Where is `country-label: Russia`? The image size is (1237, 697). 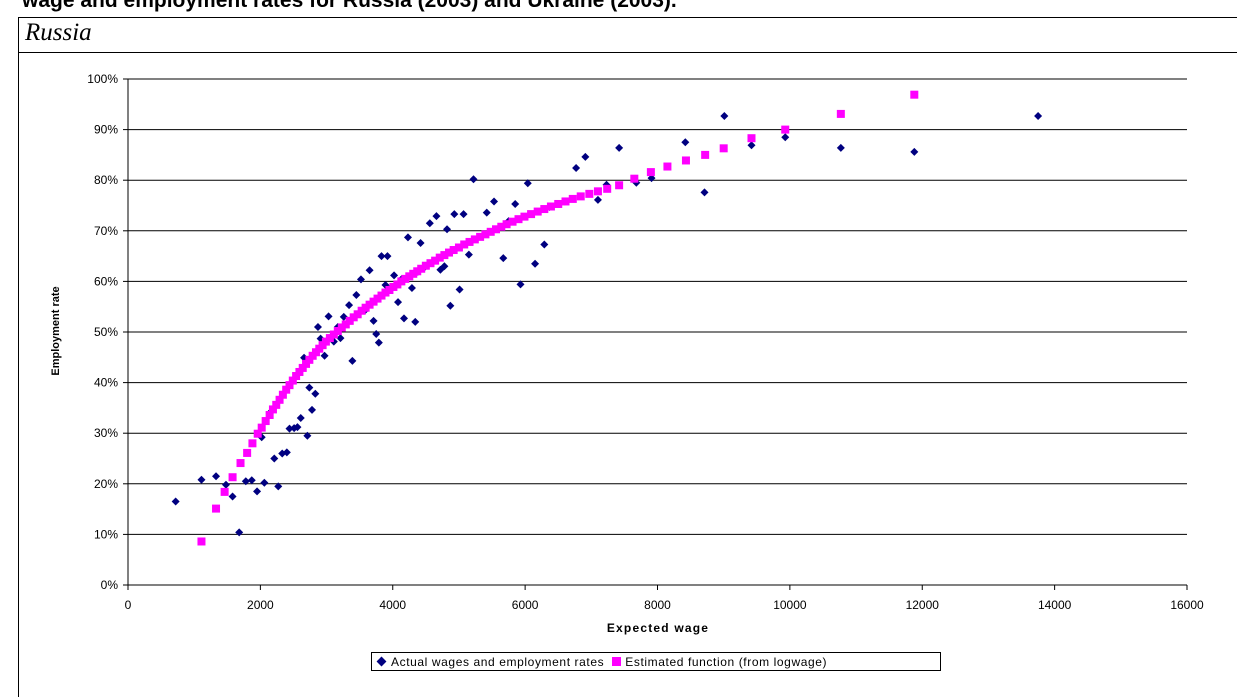
country-label: Russia is located at coordinates (58, 32).